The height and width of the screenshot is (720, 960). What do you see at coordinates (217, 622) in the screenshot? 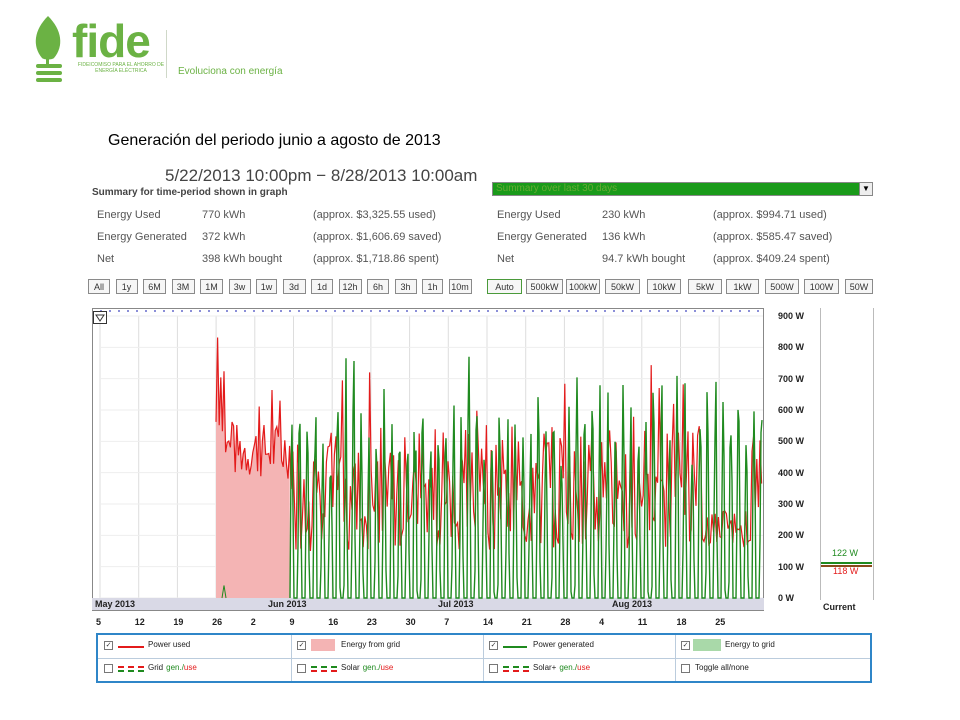
I see `x-tick-label: 26` at bounding box center [217, 622].